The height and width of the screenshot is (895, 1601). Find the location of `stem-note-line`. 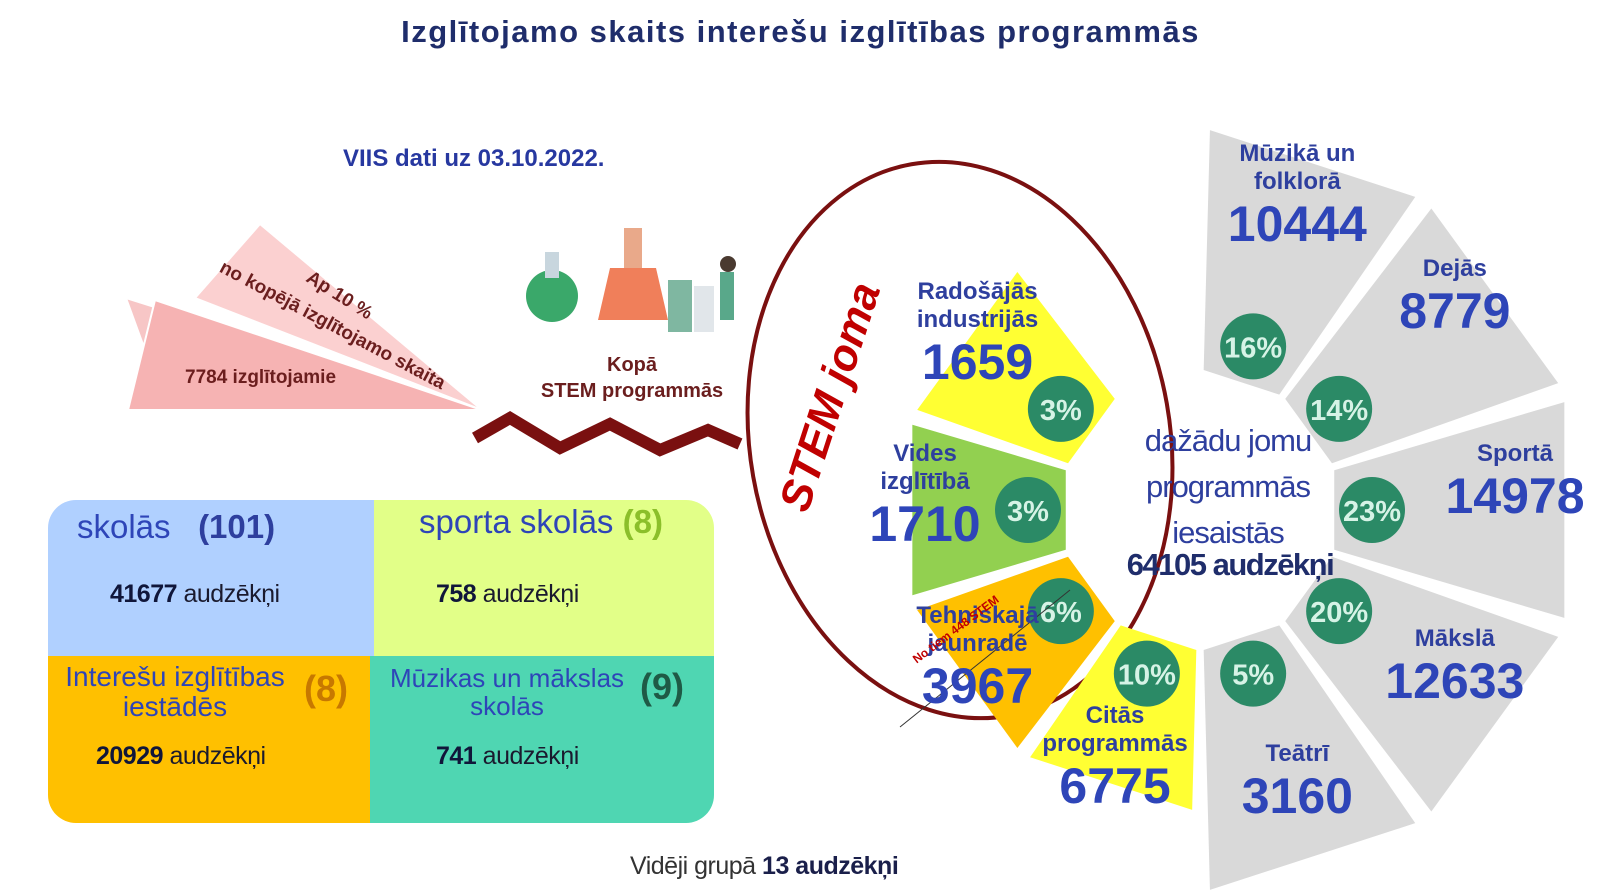

stem-note-line is located at coordinates (985, 658).